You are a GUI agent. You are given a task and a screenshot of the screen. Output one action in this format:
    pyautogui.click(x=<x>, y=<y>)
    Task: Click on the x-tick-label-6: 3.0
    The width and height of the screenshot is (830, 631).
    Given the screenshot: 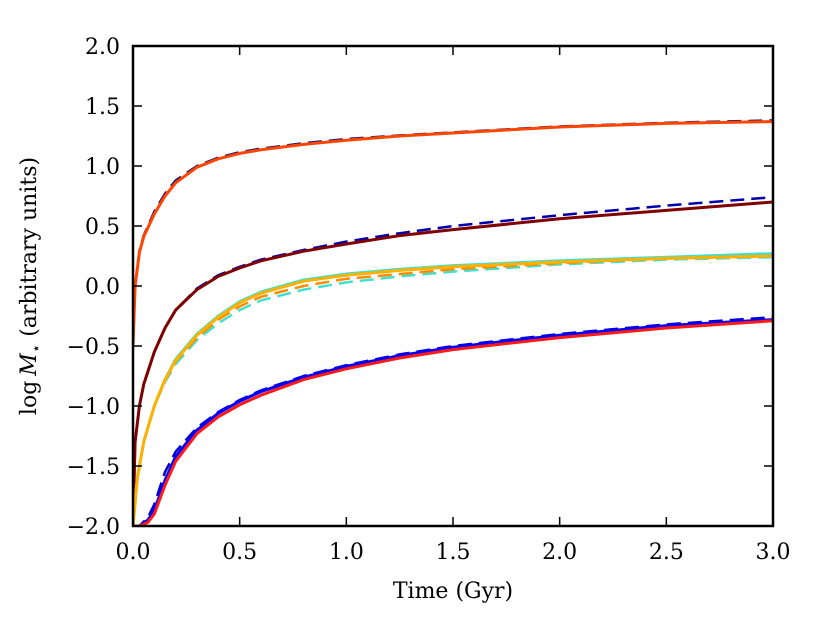 What is the action you would take?
    pyautogui.click(x=773, y=552)
    